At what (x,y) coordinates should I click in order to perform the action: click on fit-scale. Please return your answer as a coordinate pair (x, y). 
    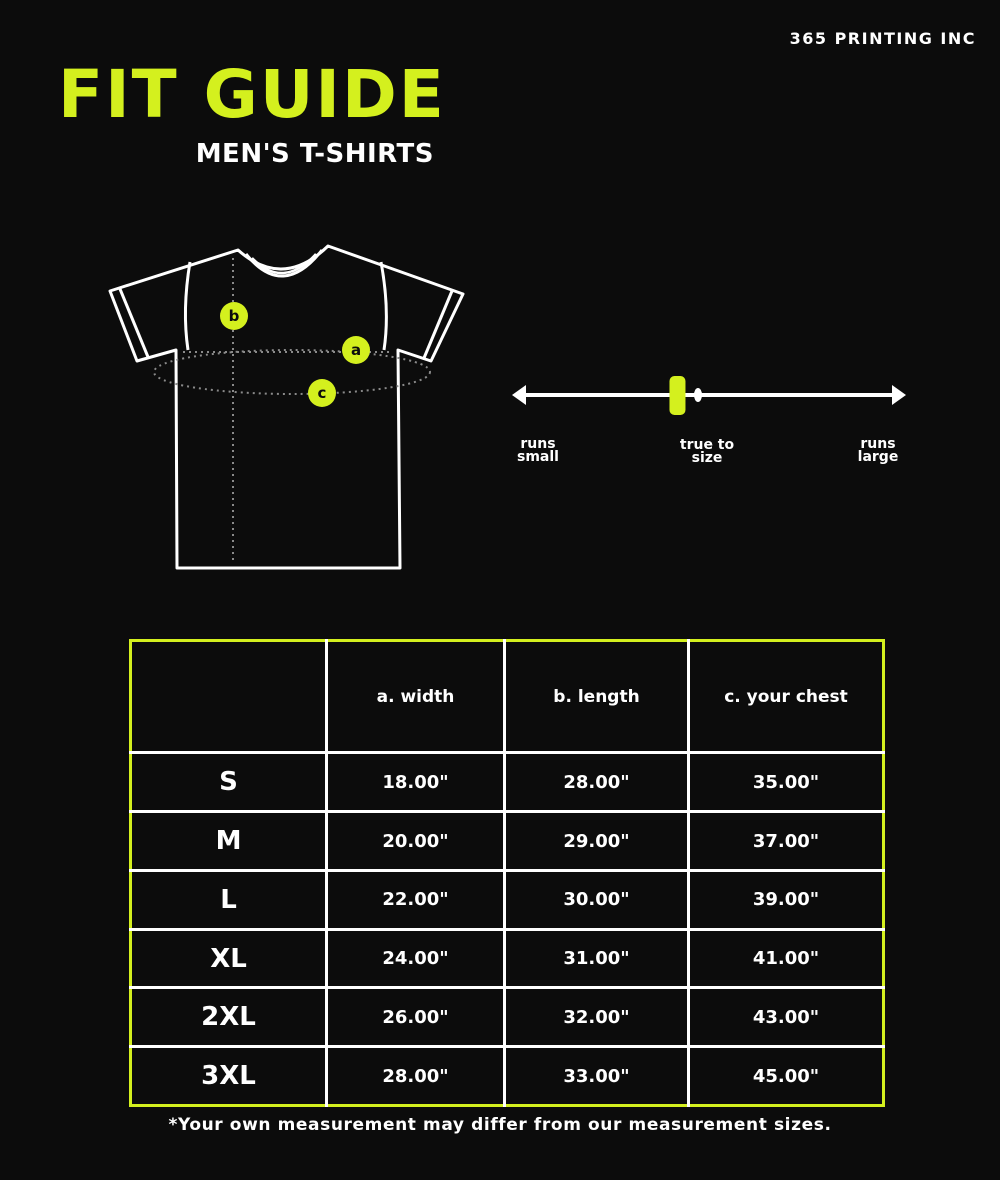
    Looking at the image, I should click on (709, 395).